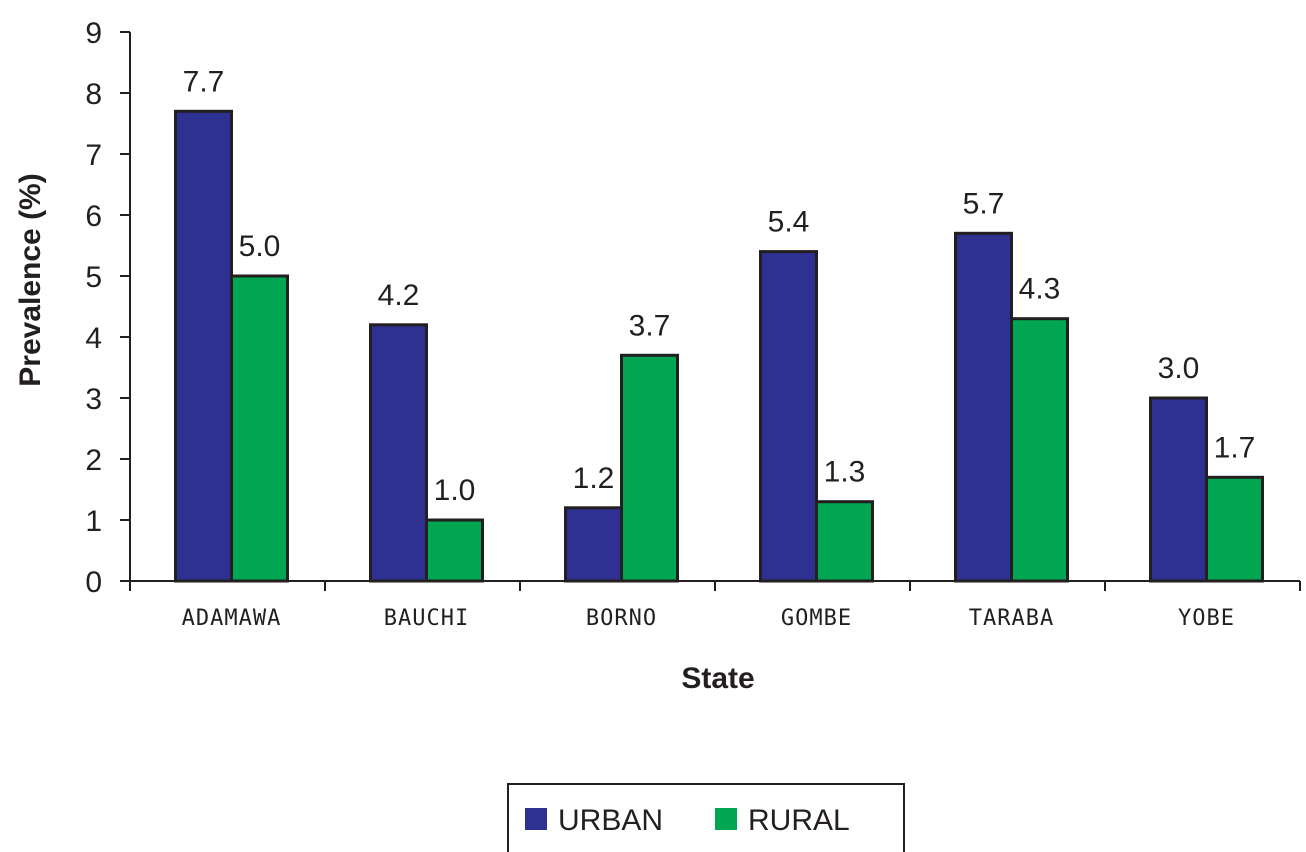  Describe the element at coordinates (726, 819) in the screenshot. I see `legend-swatch-rural` at that location.